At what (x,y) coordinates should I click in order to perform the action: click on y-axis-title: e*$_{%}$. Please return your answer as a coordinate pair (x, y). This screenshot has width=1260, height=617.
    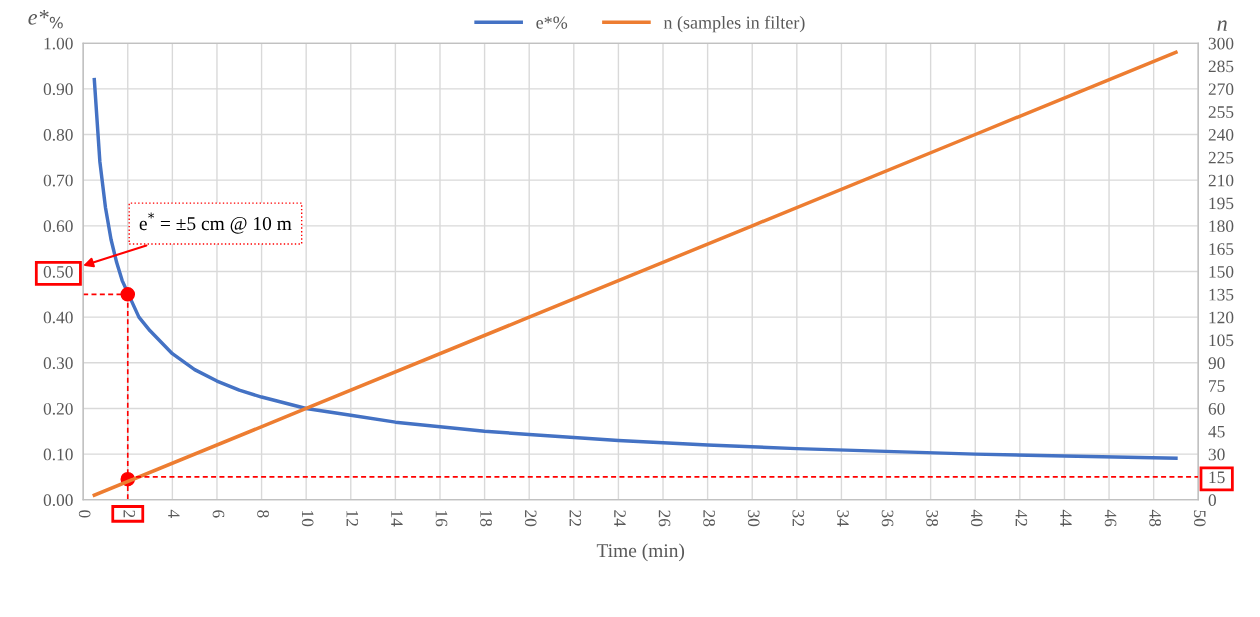
    Looking at the image, I should click on (45, 19).